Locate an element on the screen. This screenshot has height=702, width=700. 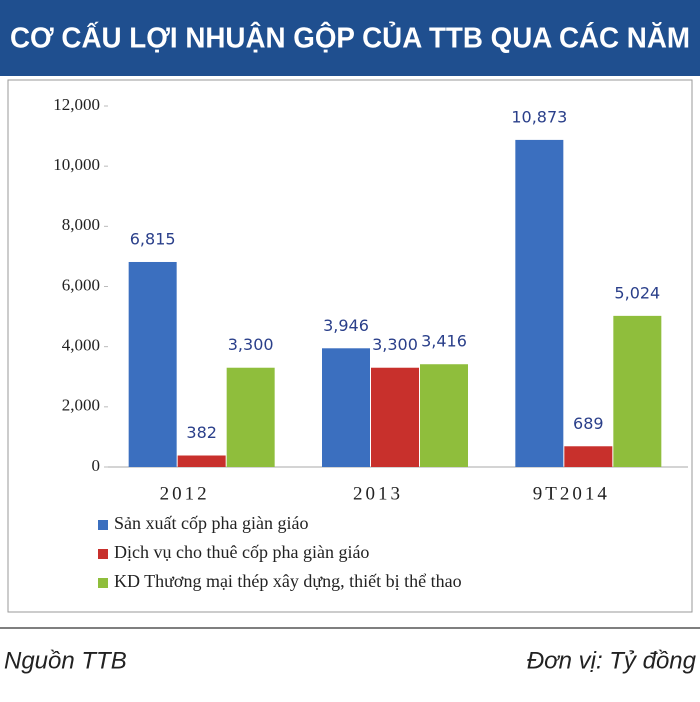
y-tick-label: 4,000 is located at coordinates (81, 345).